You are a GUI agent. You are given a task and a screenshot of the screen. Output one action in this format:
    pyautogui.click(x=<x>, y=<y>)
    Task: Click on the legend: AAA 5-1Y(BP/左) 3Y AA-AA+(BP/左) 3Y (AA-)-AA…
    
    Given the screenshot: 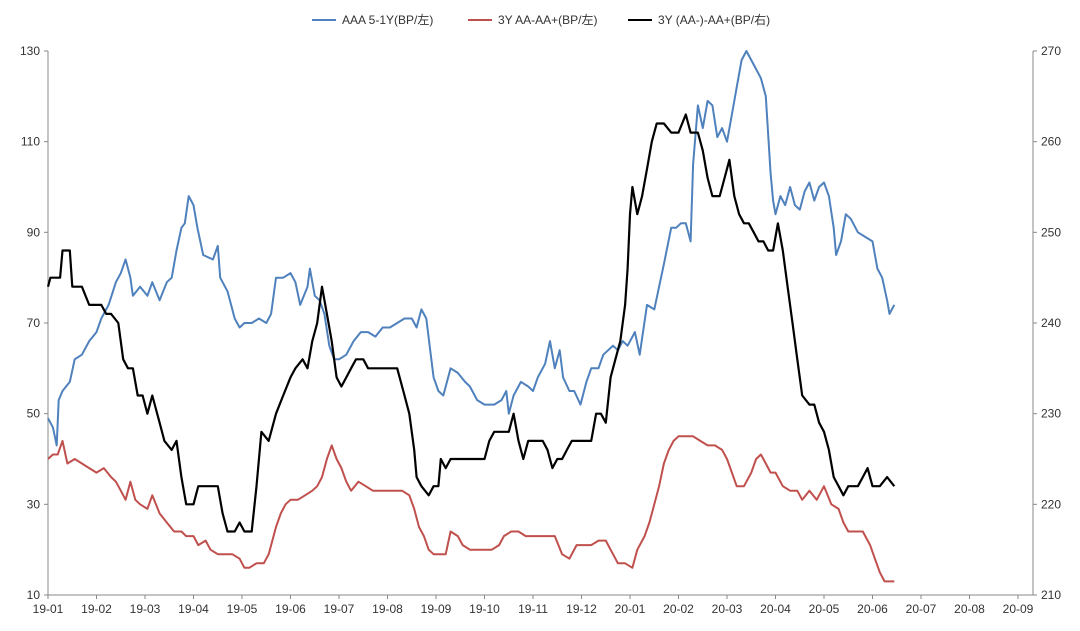 What is the action you would take?
    pyautogui.click(x=541, y=19)
    